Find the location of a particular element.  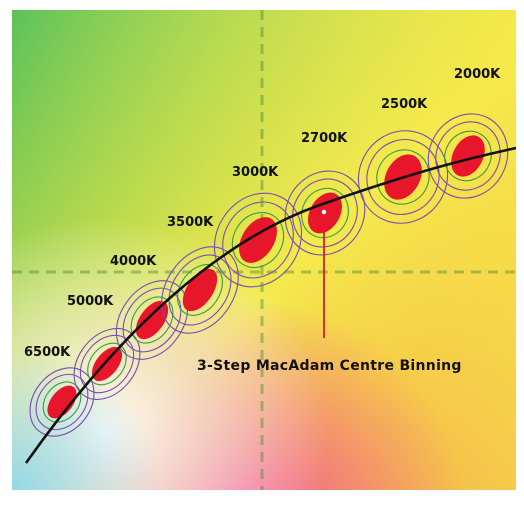

callout-text: 3-Step MacAdam Centre Binning is located at coordinates (329, 366).